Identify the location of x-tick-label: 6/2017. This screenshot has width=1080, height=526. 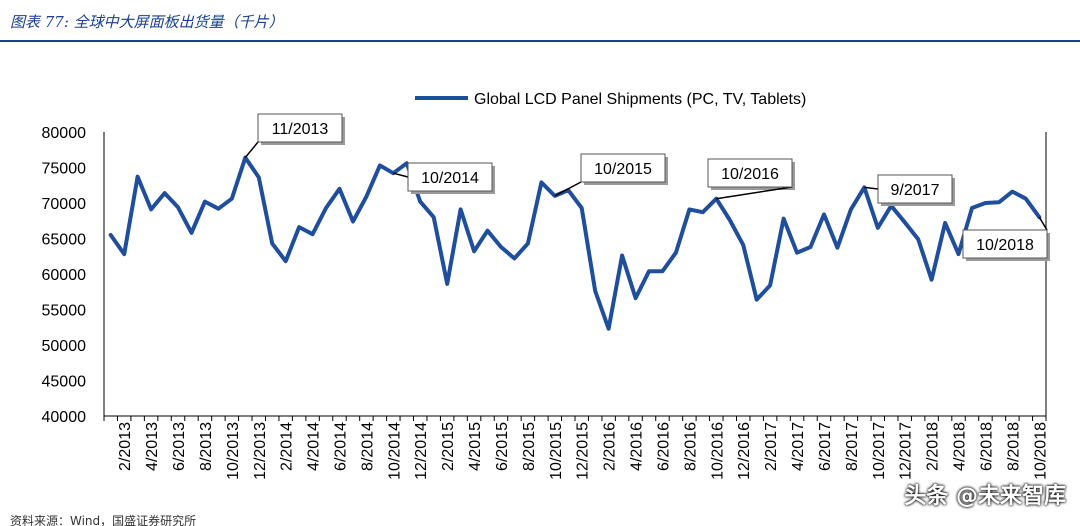
(825, 446).